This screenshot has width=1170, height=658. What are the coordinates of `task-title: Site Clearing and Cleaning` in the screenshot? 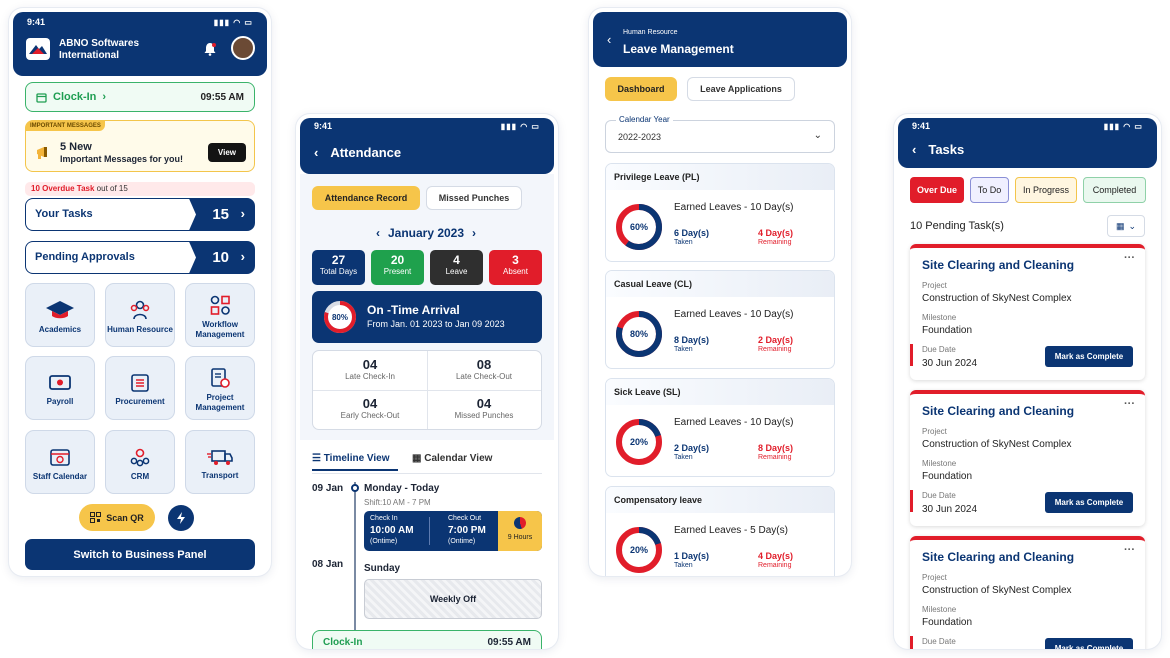 It's located at (998, 265).